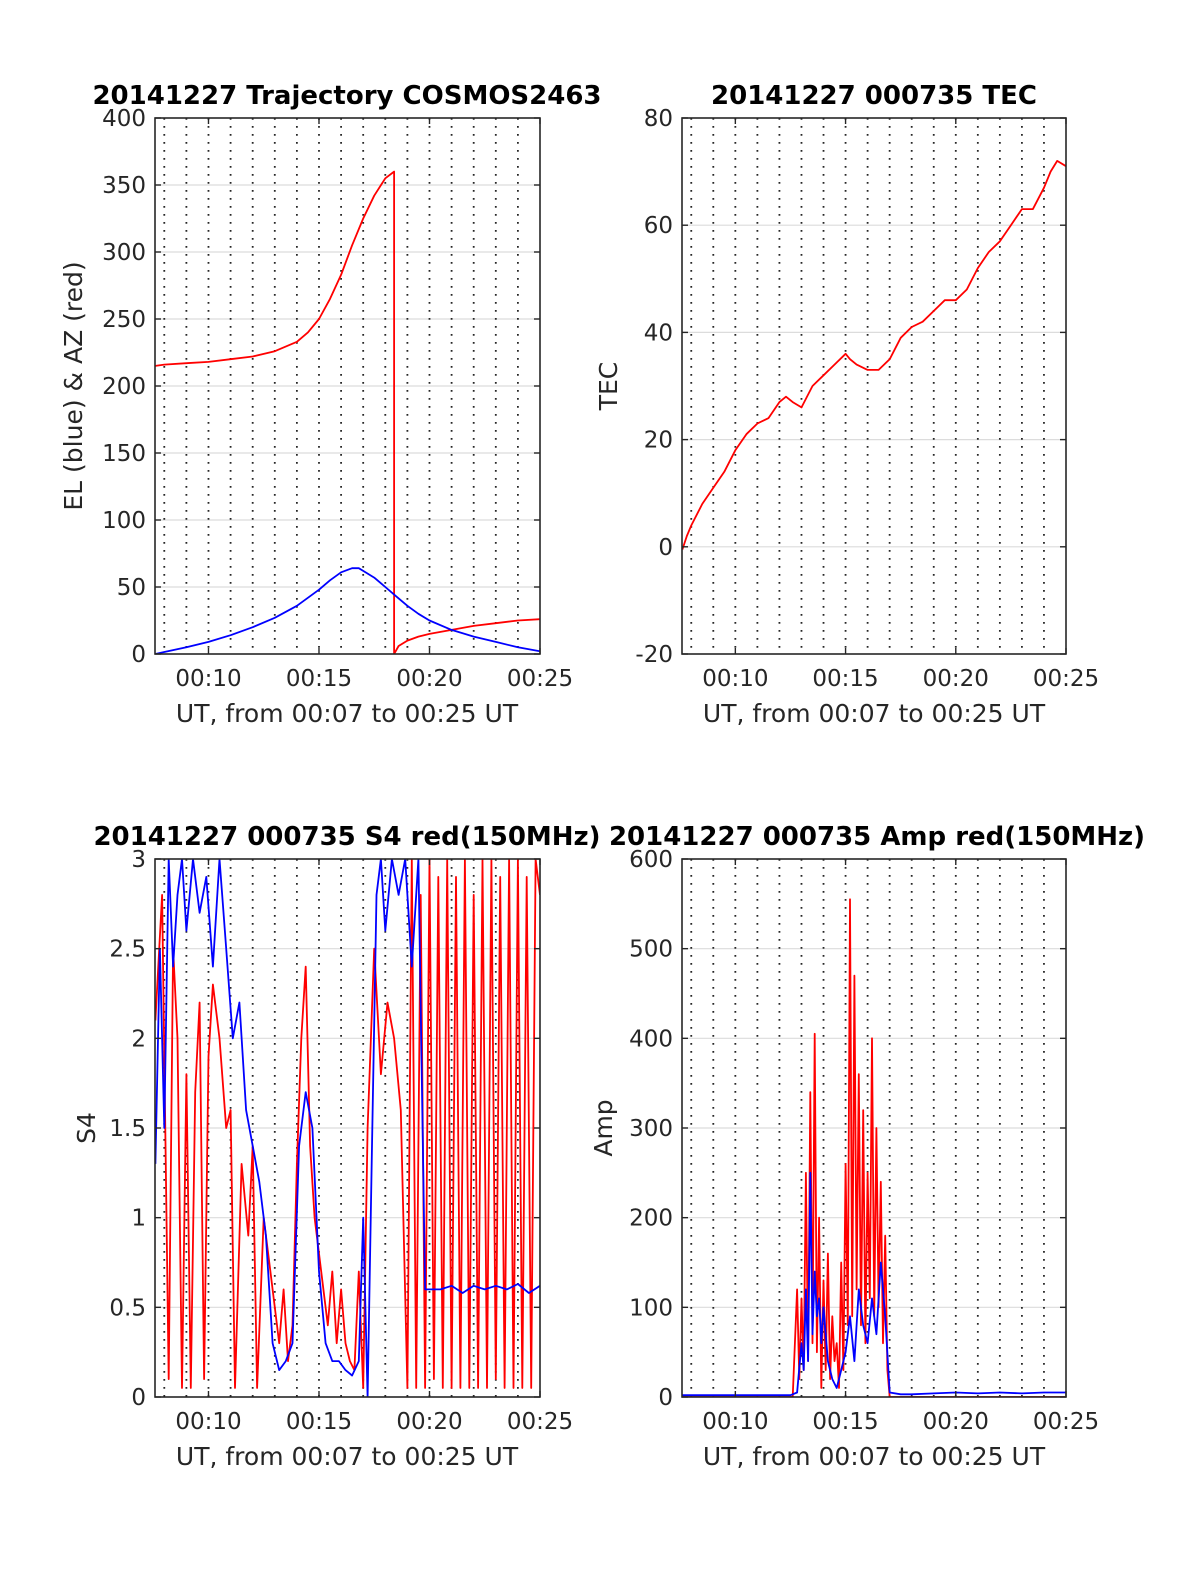 This screenshot has width=1200, height=1575. I want to click on y-tick-label: 150, so click(124, 454).